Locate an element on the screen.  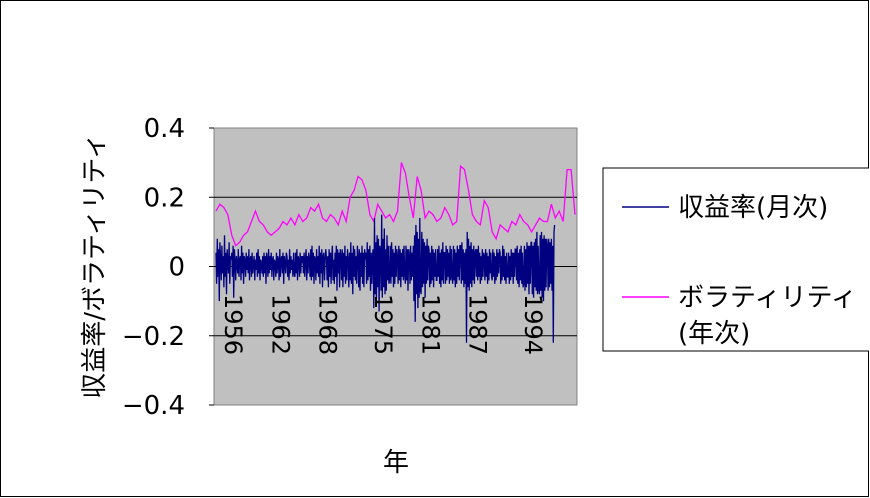
x-tick-label: 1975 is located at coordinates (383, 324).